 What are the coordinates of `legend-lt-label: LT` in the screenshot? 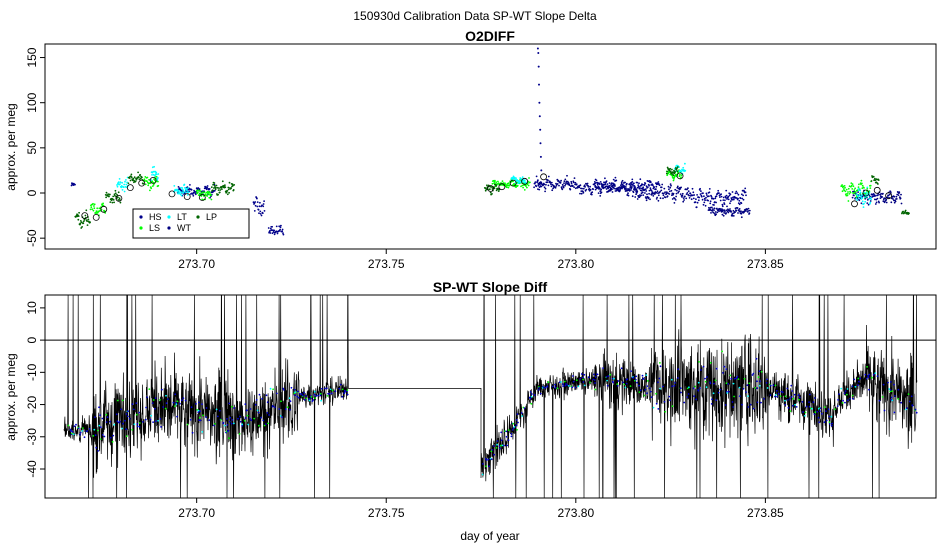 It's located at (182, 217).